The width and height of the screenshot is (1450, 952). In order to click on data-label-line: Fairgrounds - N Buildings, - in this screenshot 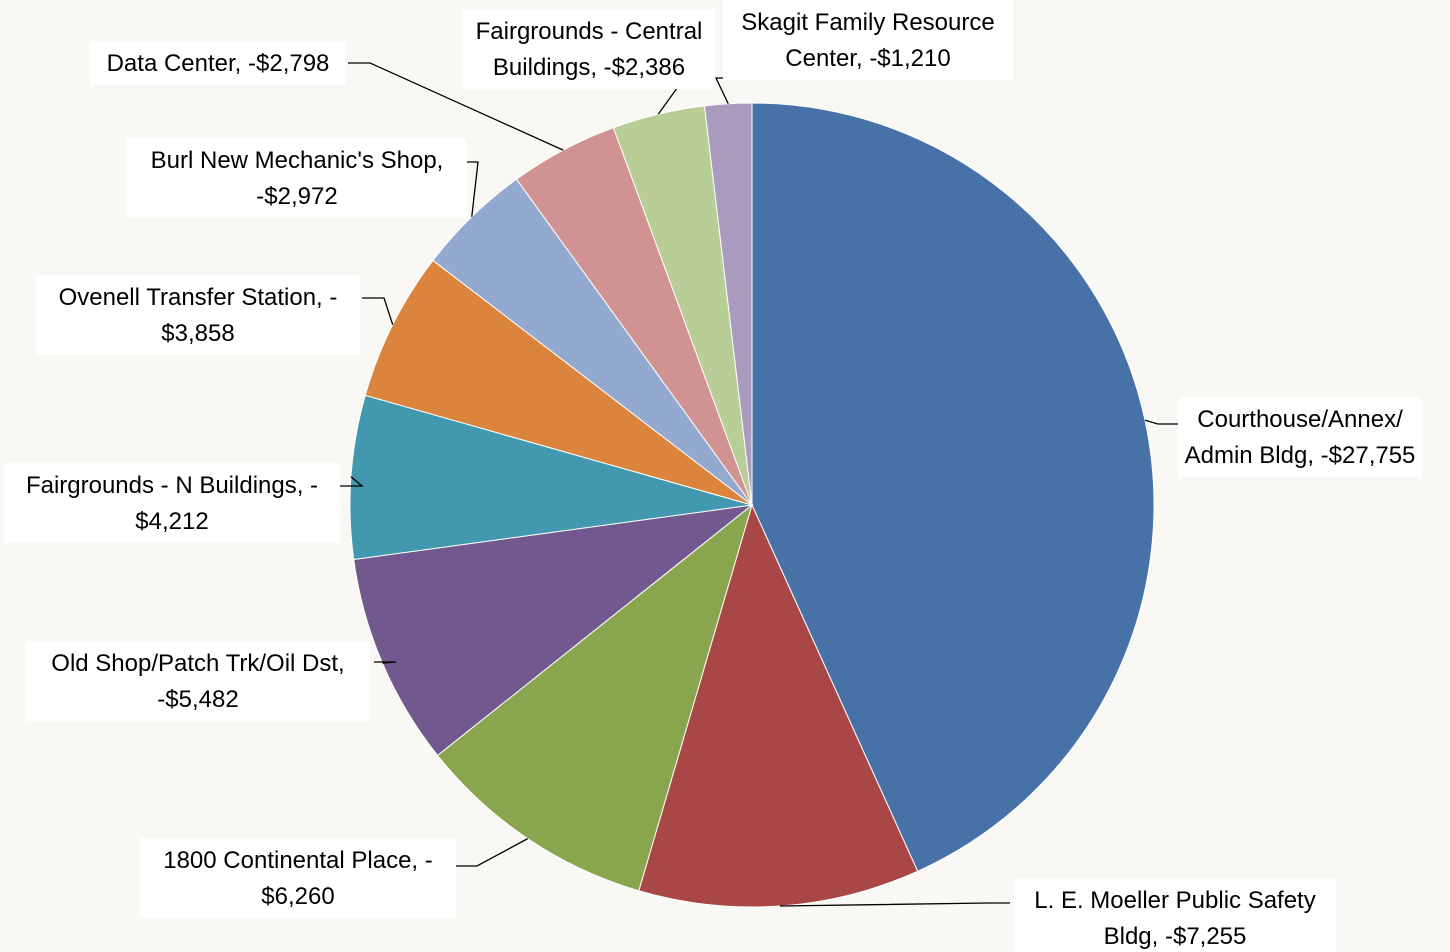, I will do `click(172, 485)`.